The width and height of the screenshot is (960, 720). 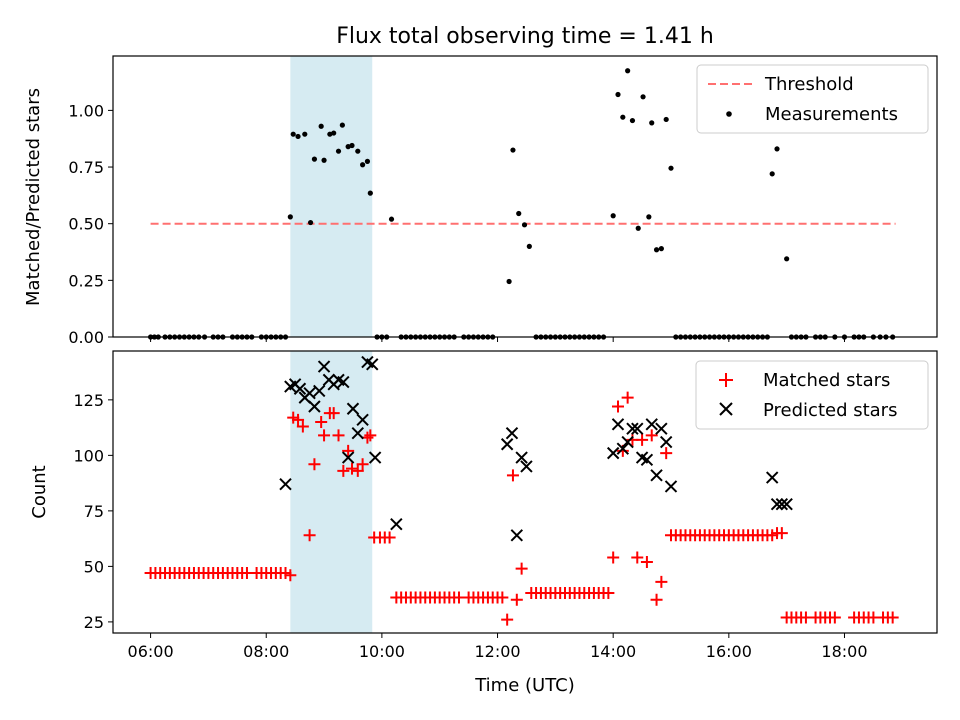 What do you see at coordinates (266, 651) in the screenshot?
I see `x-tick-label: 08:00` at bounding box center [266, 651].